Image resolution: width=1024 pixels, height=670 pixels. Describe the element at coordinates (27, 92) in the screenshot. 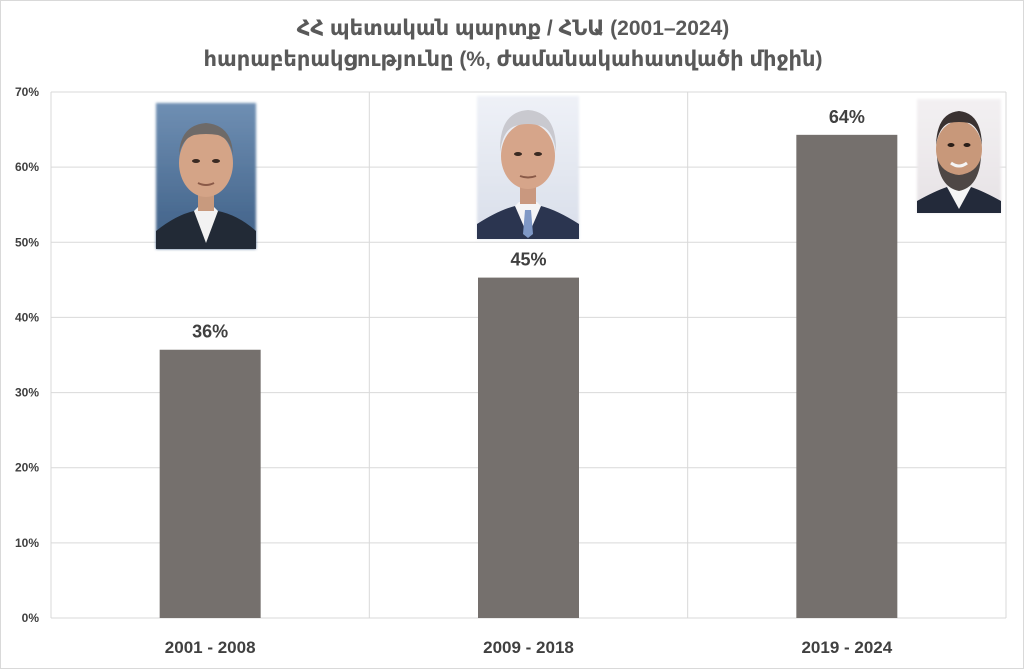

I see `y-tick-label: 70%` at that location.